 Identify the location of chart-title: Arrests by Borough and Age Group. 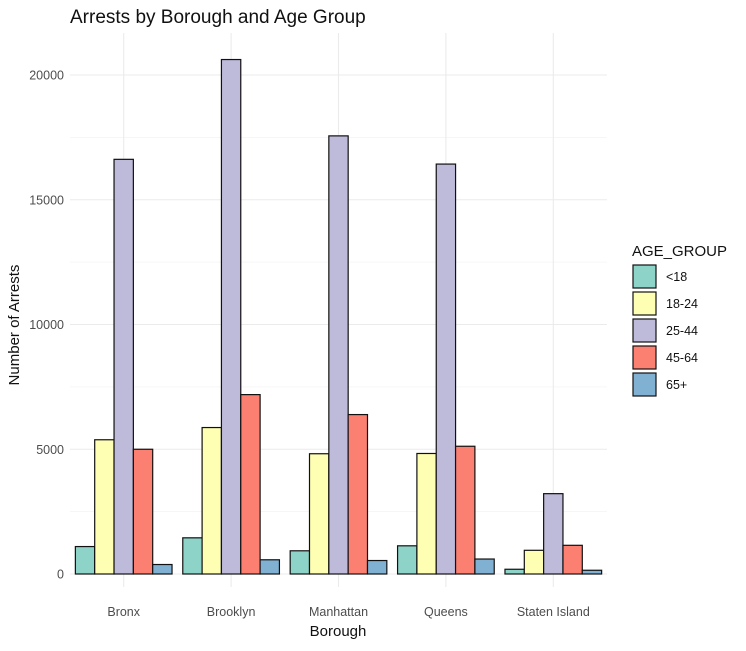
(218, 17).